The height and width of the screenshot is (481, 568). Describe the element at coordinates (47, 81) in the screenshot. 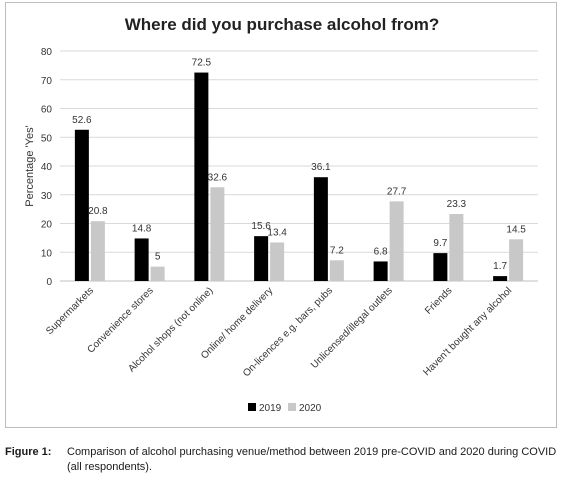

I see `y-tick-label: 70` at that location.